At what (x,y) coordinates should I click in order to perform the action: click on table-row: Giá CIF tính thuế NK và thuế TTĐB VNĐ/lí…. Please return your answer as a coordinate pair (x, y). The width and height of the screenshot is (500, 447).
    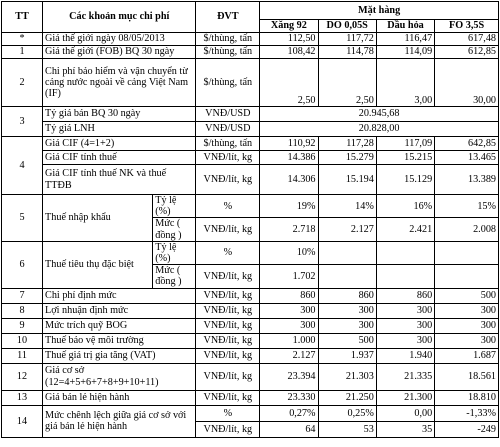
    Looking at the image, I should click on (250, 179).